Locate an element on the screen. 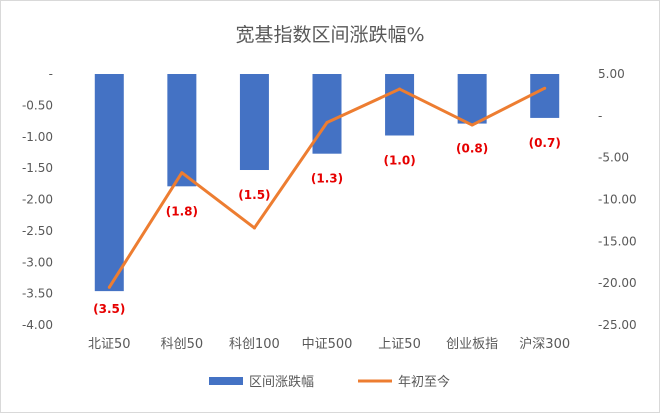  legend-swatch-bar is located at coordinates (226, 381).